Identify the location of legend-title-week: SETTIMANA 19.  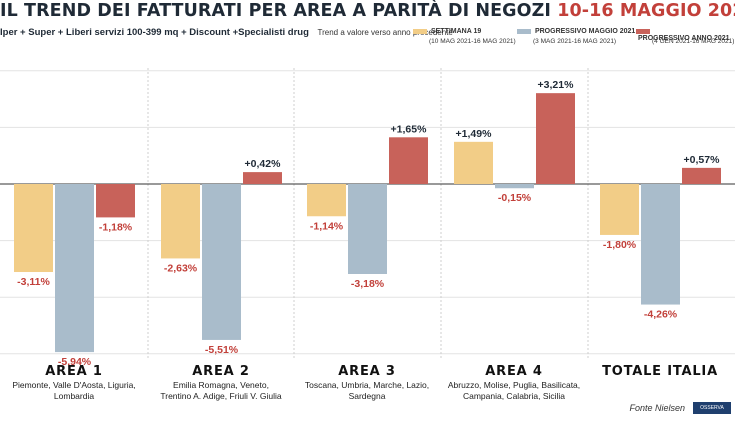
(456, 31).